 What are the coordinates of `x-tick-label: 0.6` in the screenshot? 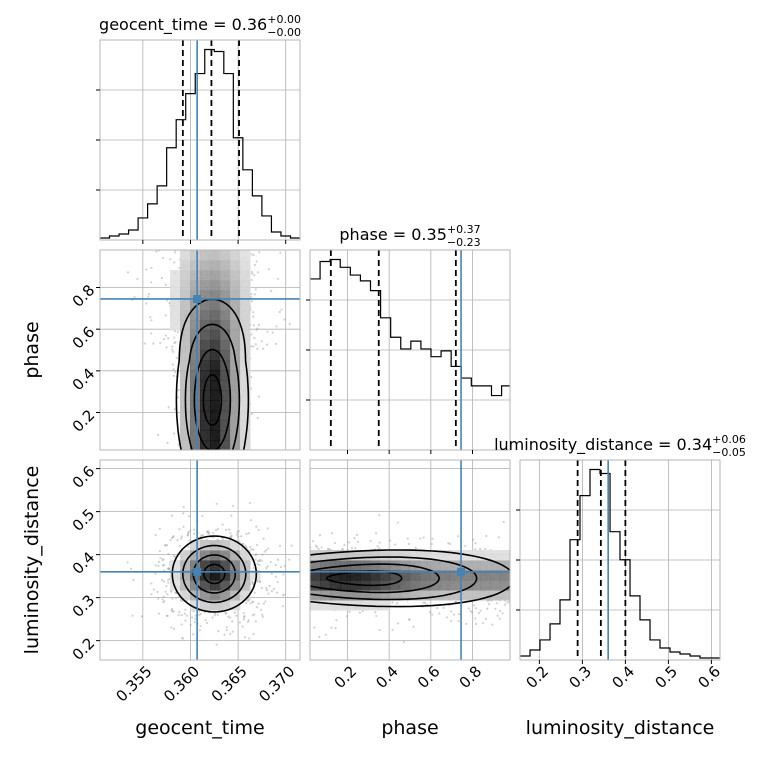 It's located at (710, 677).